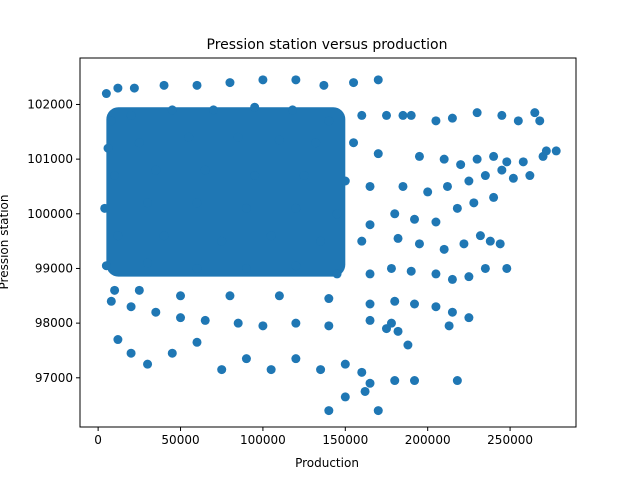 The width and height of the screenshot is (640, 484). Describe the element at coordinates (54, 323) in the screenshot. I see `y-tick-label: 98000` at that location.